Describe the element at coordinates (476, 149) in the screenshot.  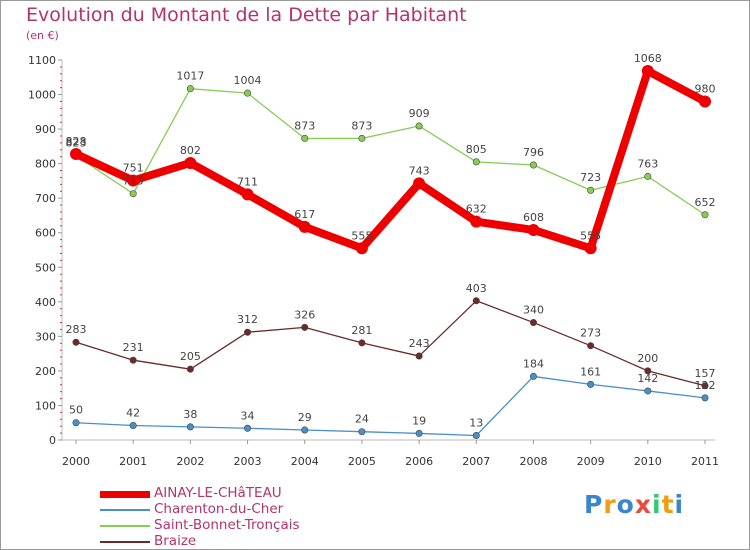
I see `data-label: 805` at that location.